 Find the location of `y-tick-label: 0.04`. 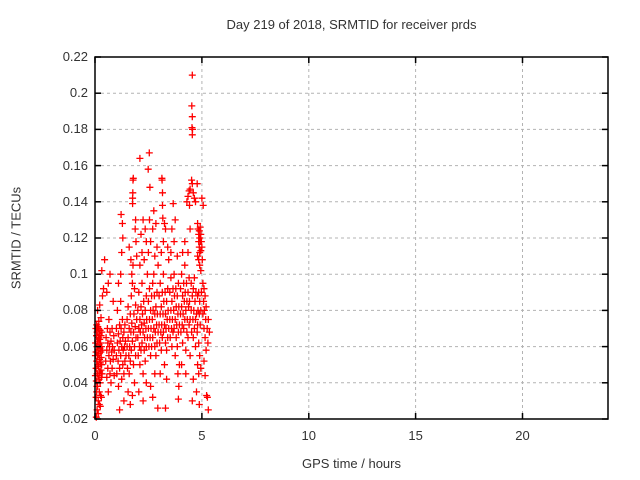

y-tick-label: 0.04 is located at coordinates (75, 382).